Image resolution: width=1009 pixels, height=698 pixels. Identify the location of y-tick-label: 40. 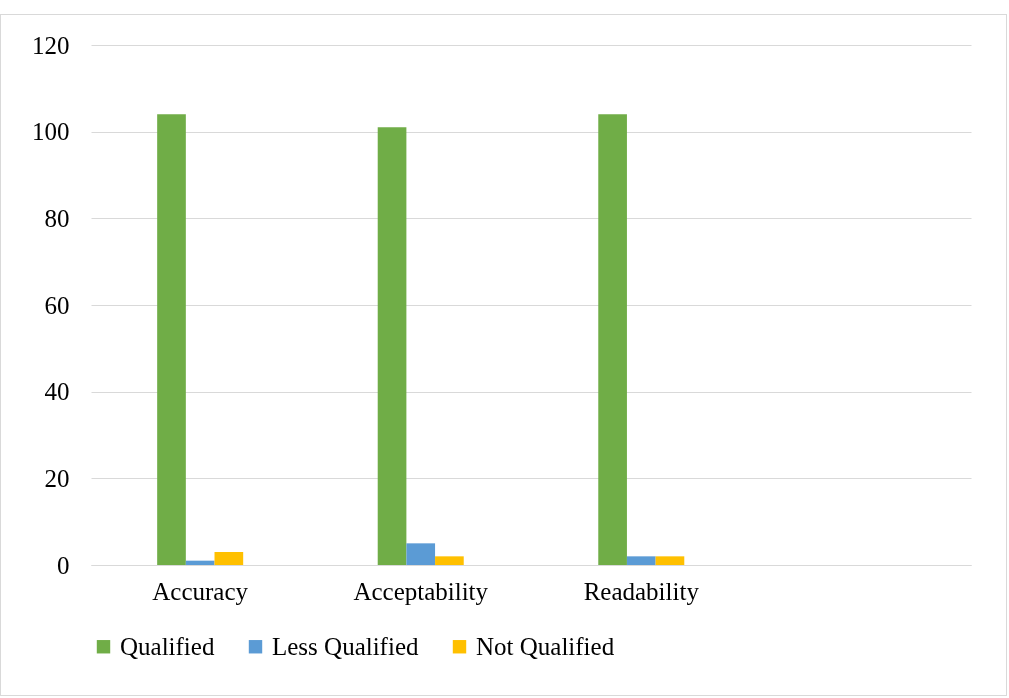
(57, 392).